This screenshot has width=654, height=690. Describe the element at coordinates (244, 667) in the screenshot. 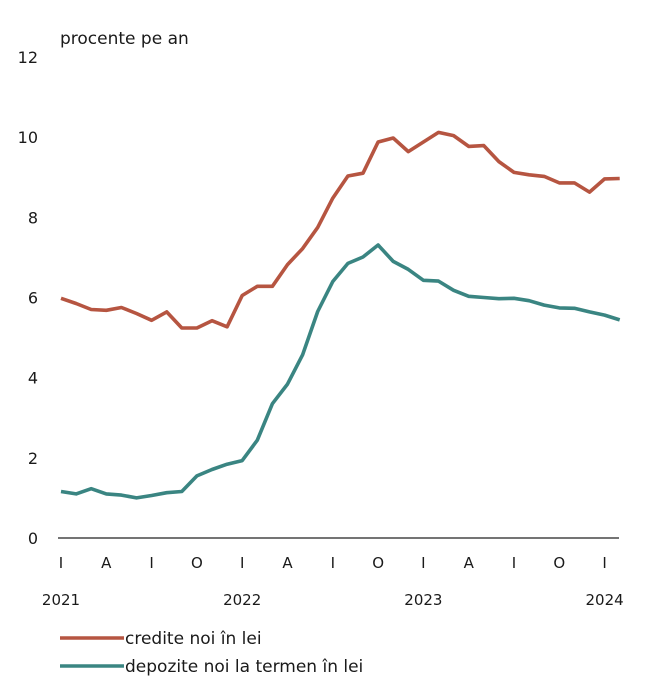

I see `legend-label-depozite: depozite noi la termen în lei` at that location.